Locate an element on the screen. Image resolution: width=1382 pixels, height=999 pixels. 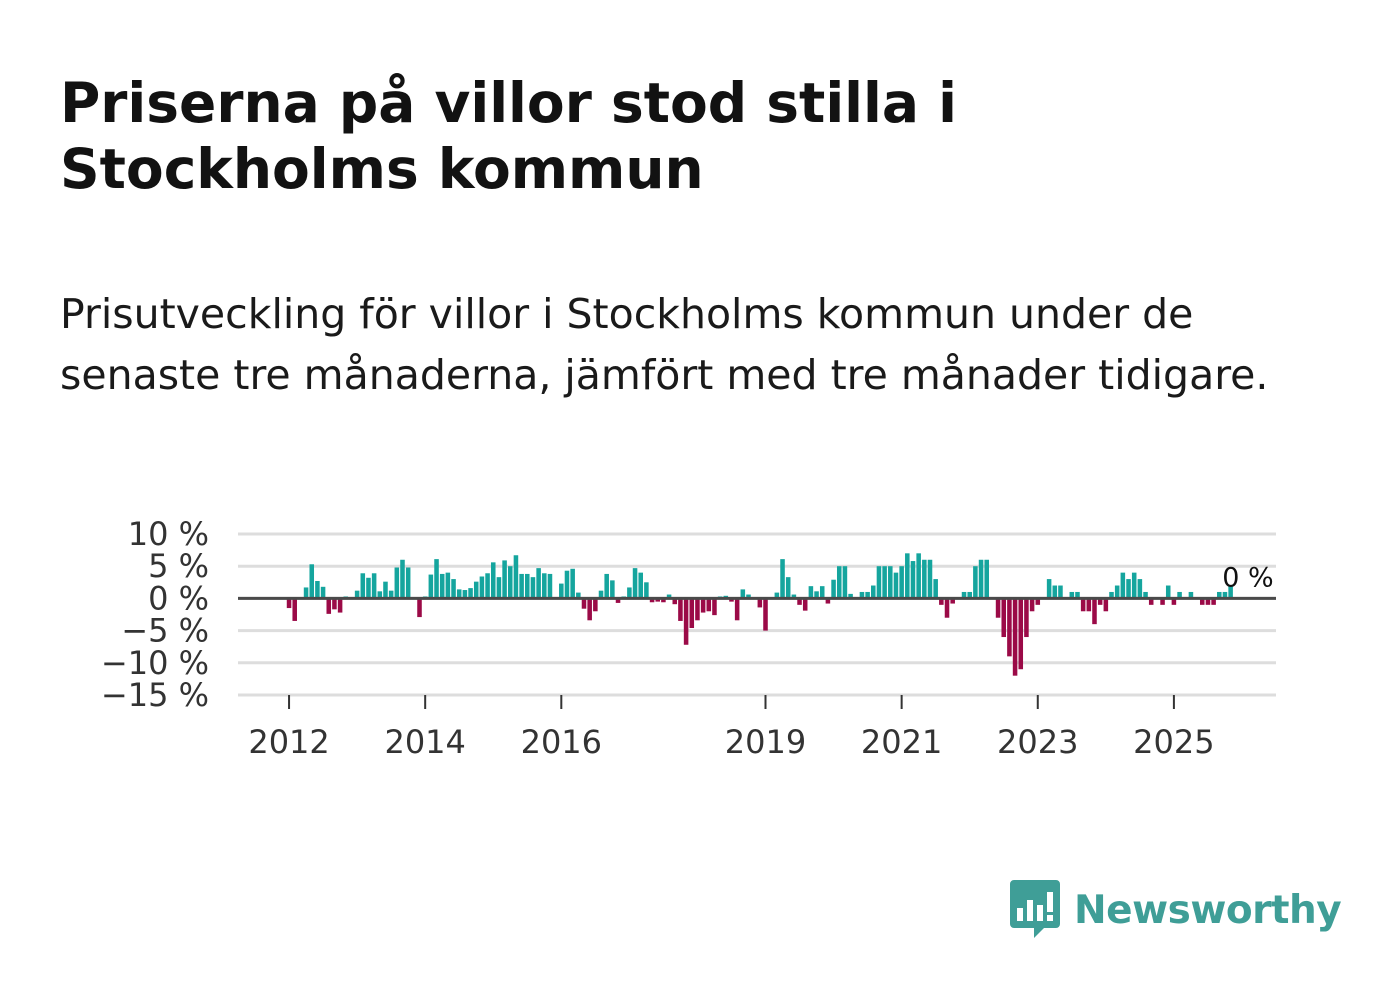
x-tick-label: 2019 is located at coordinates (765, 742).